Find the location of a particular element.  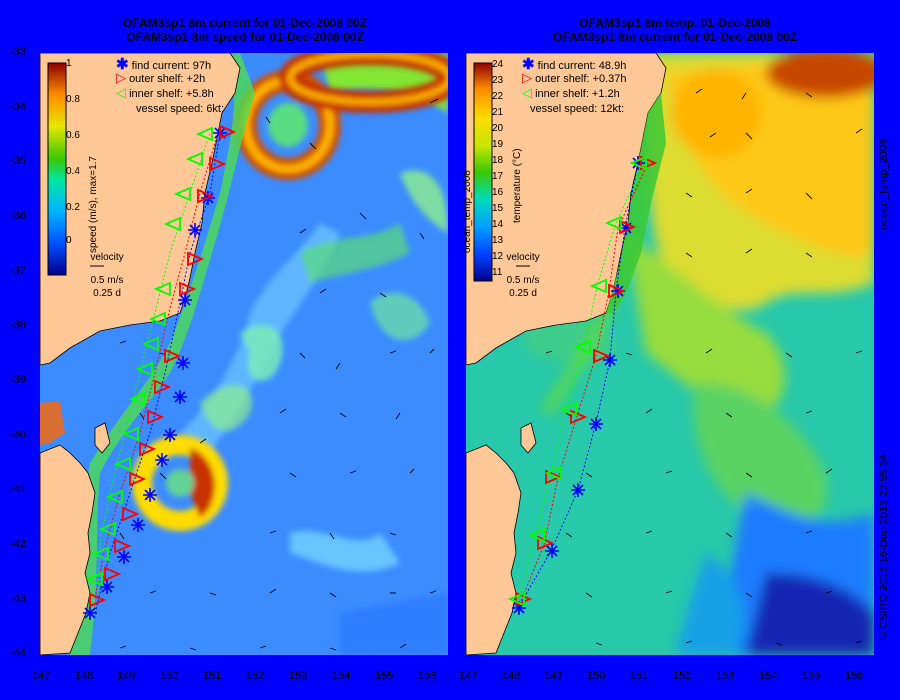

colorbar-tick: 20 is located at coordinates (498, 128).